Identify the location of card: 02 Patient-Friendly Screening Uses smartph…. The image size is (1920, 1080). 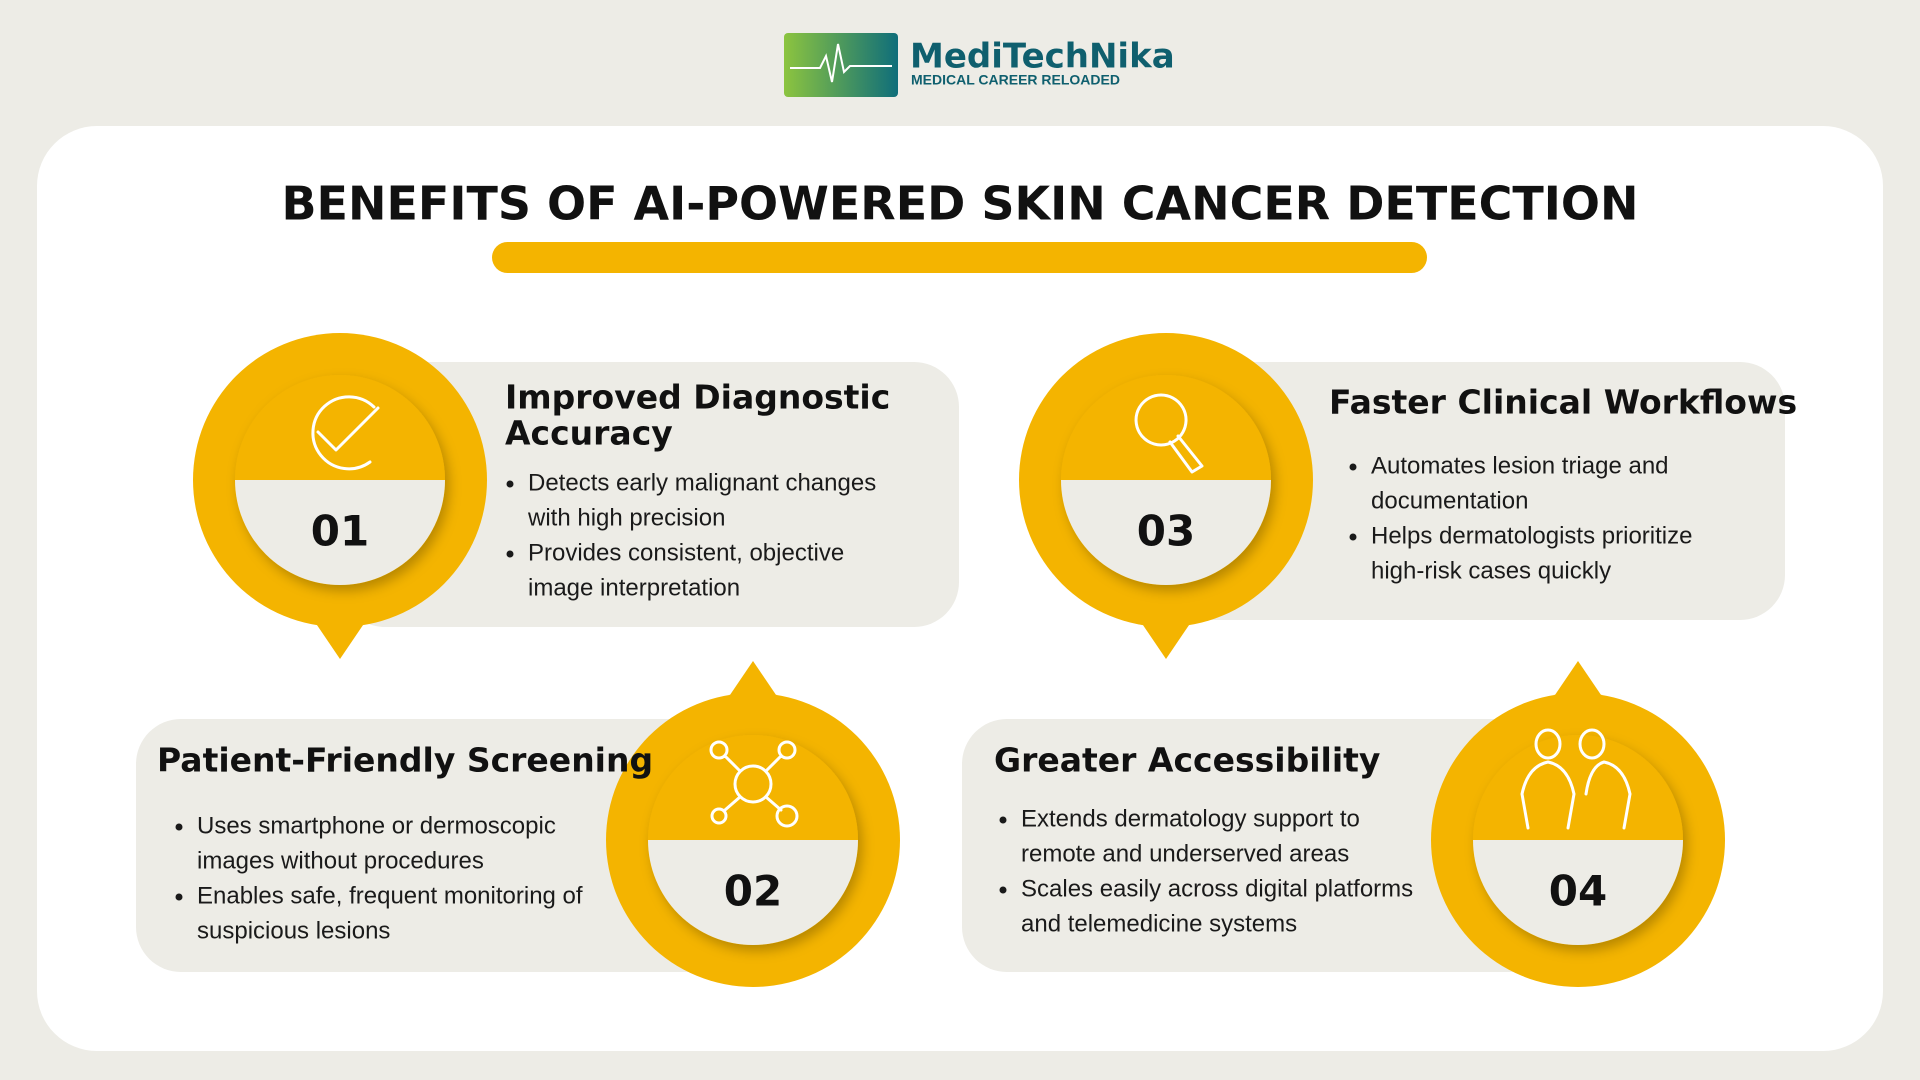
(518, 824).